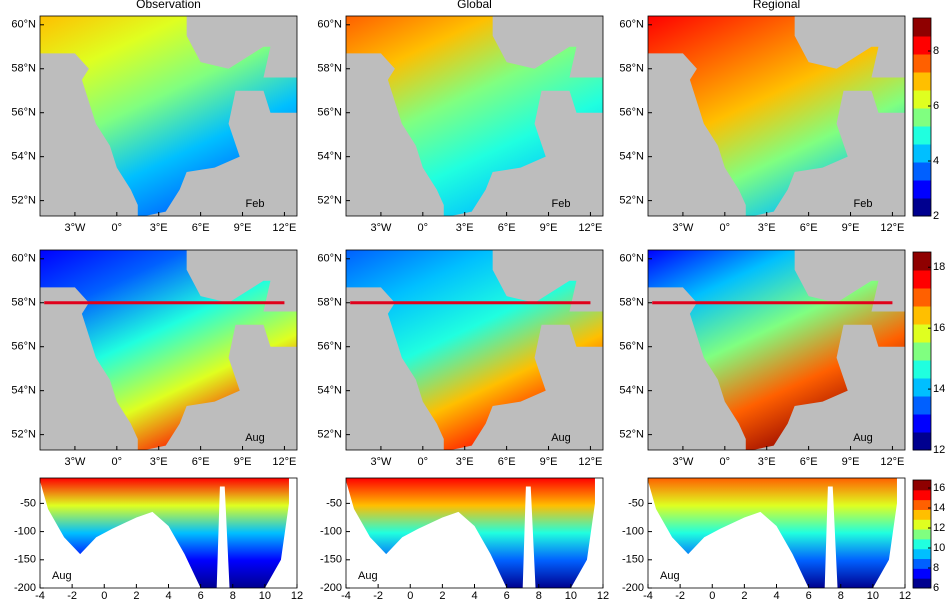 This screenshot has height=601, width=948. Describe the element at coordinates (603, 595) in the screenshot. I see `x-tick-label: 12` at that location.